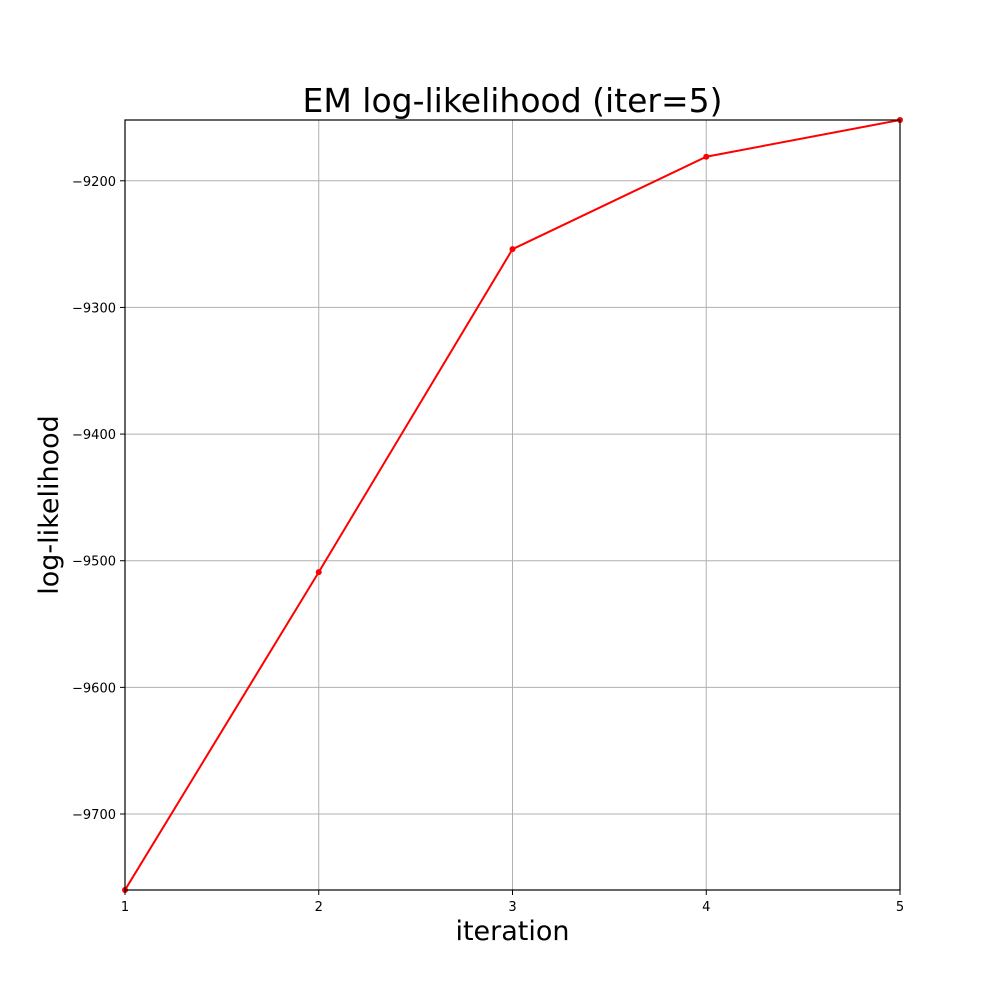 Image resolution: width=1000 pixels, height=1005 pixels. Describe the element at coordinates (94, 435) in the screenshot. I see `y-tick-label: −9400` at that location.